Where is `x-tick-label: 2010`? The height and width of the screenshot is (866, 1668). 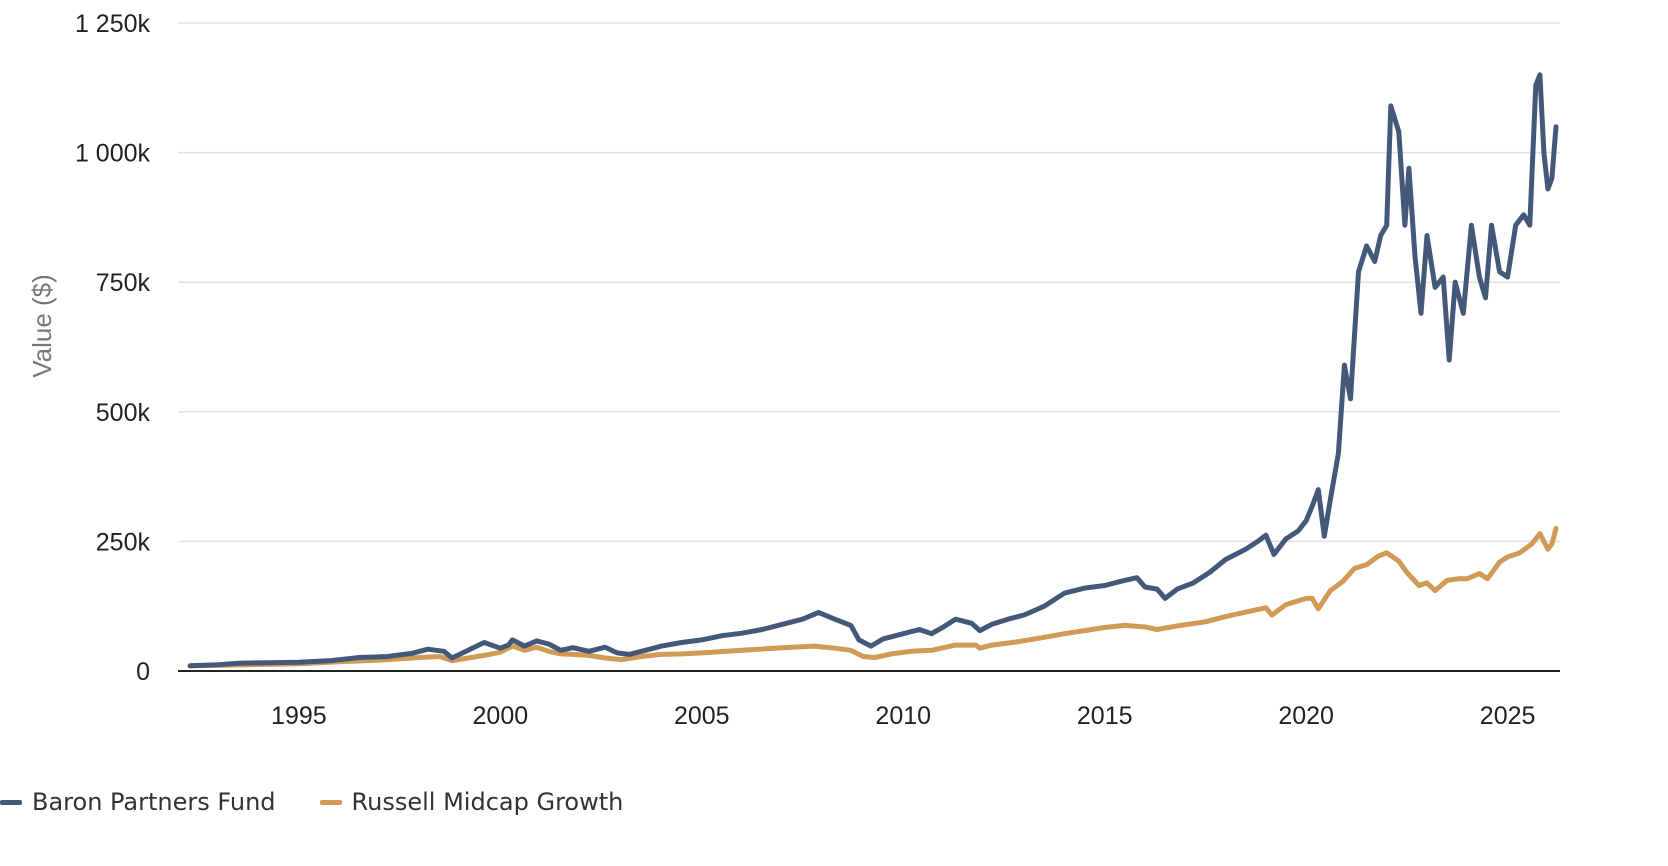
x-tick-label: 2010 is located at coordinates (903, 716).